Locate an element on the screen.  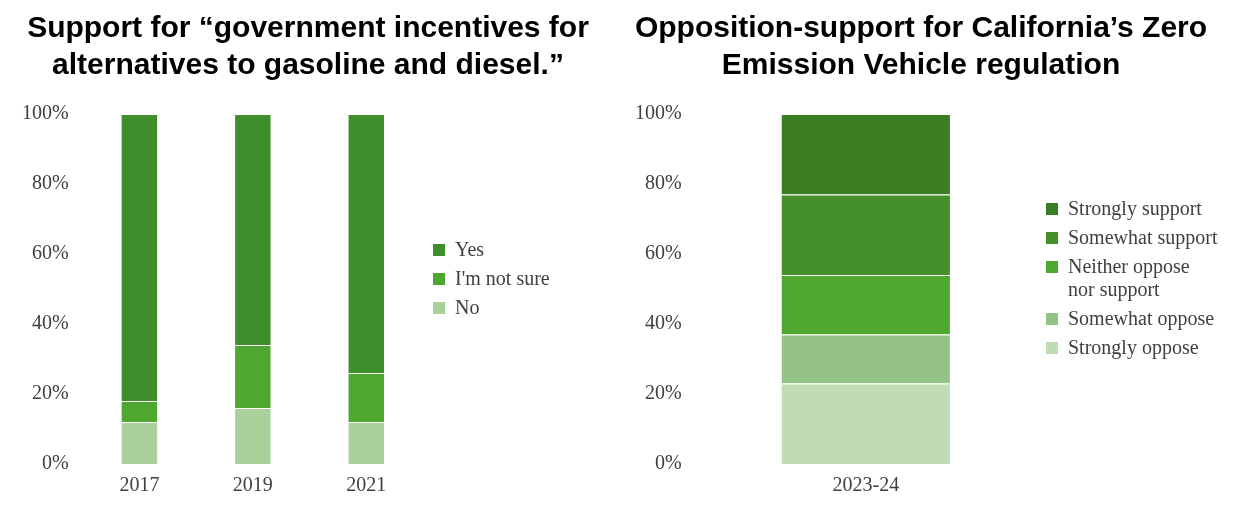
x-tick-label: 2021 is located at coordinates (366, 484).